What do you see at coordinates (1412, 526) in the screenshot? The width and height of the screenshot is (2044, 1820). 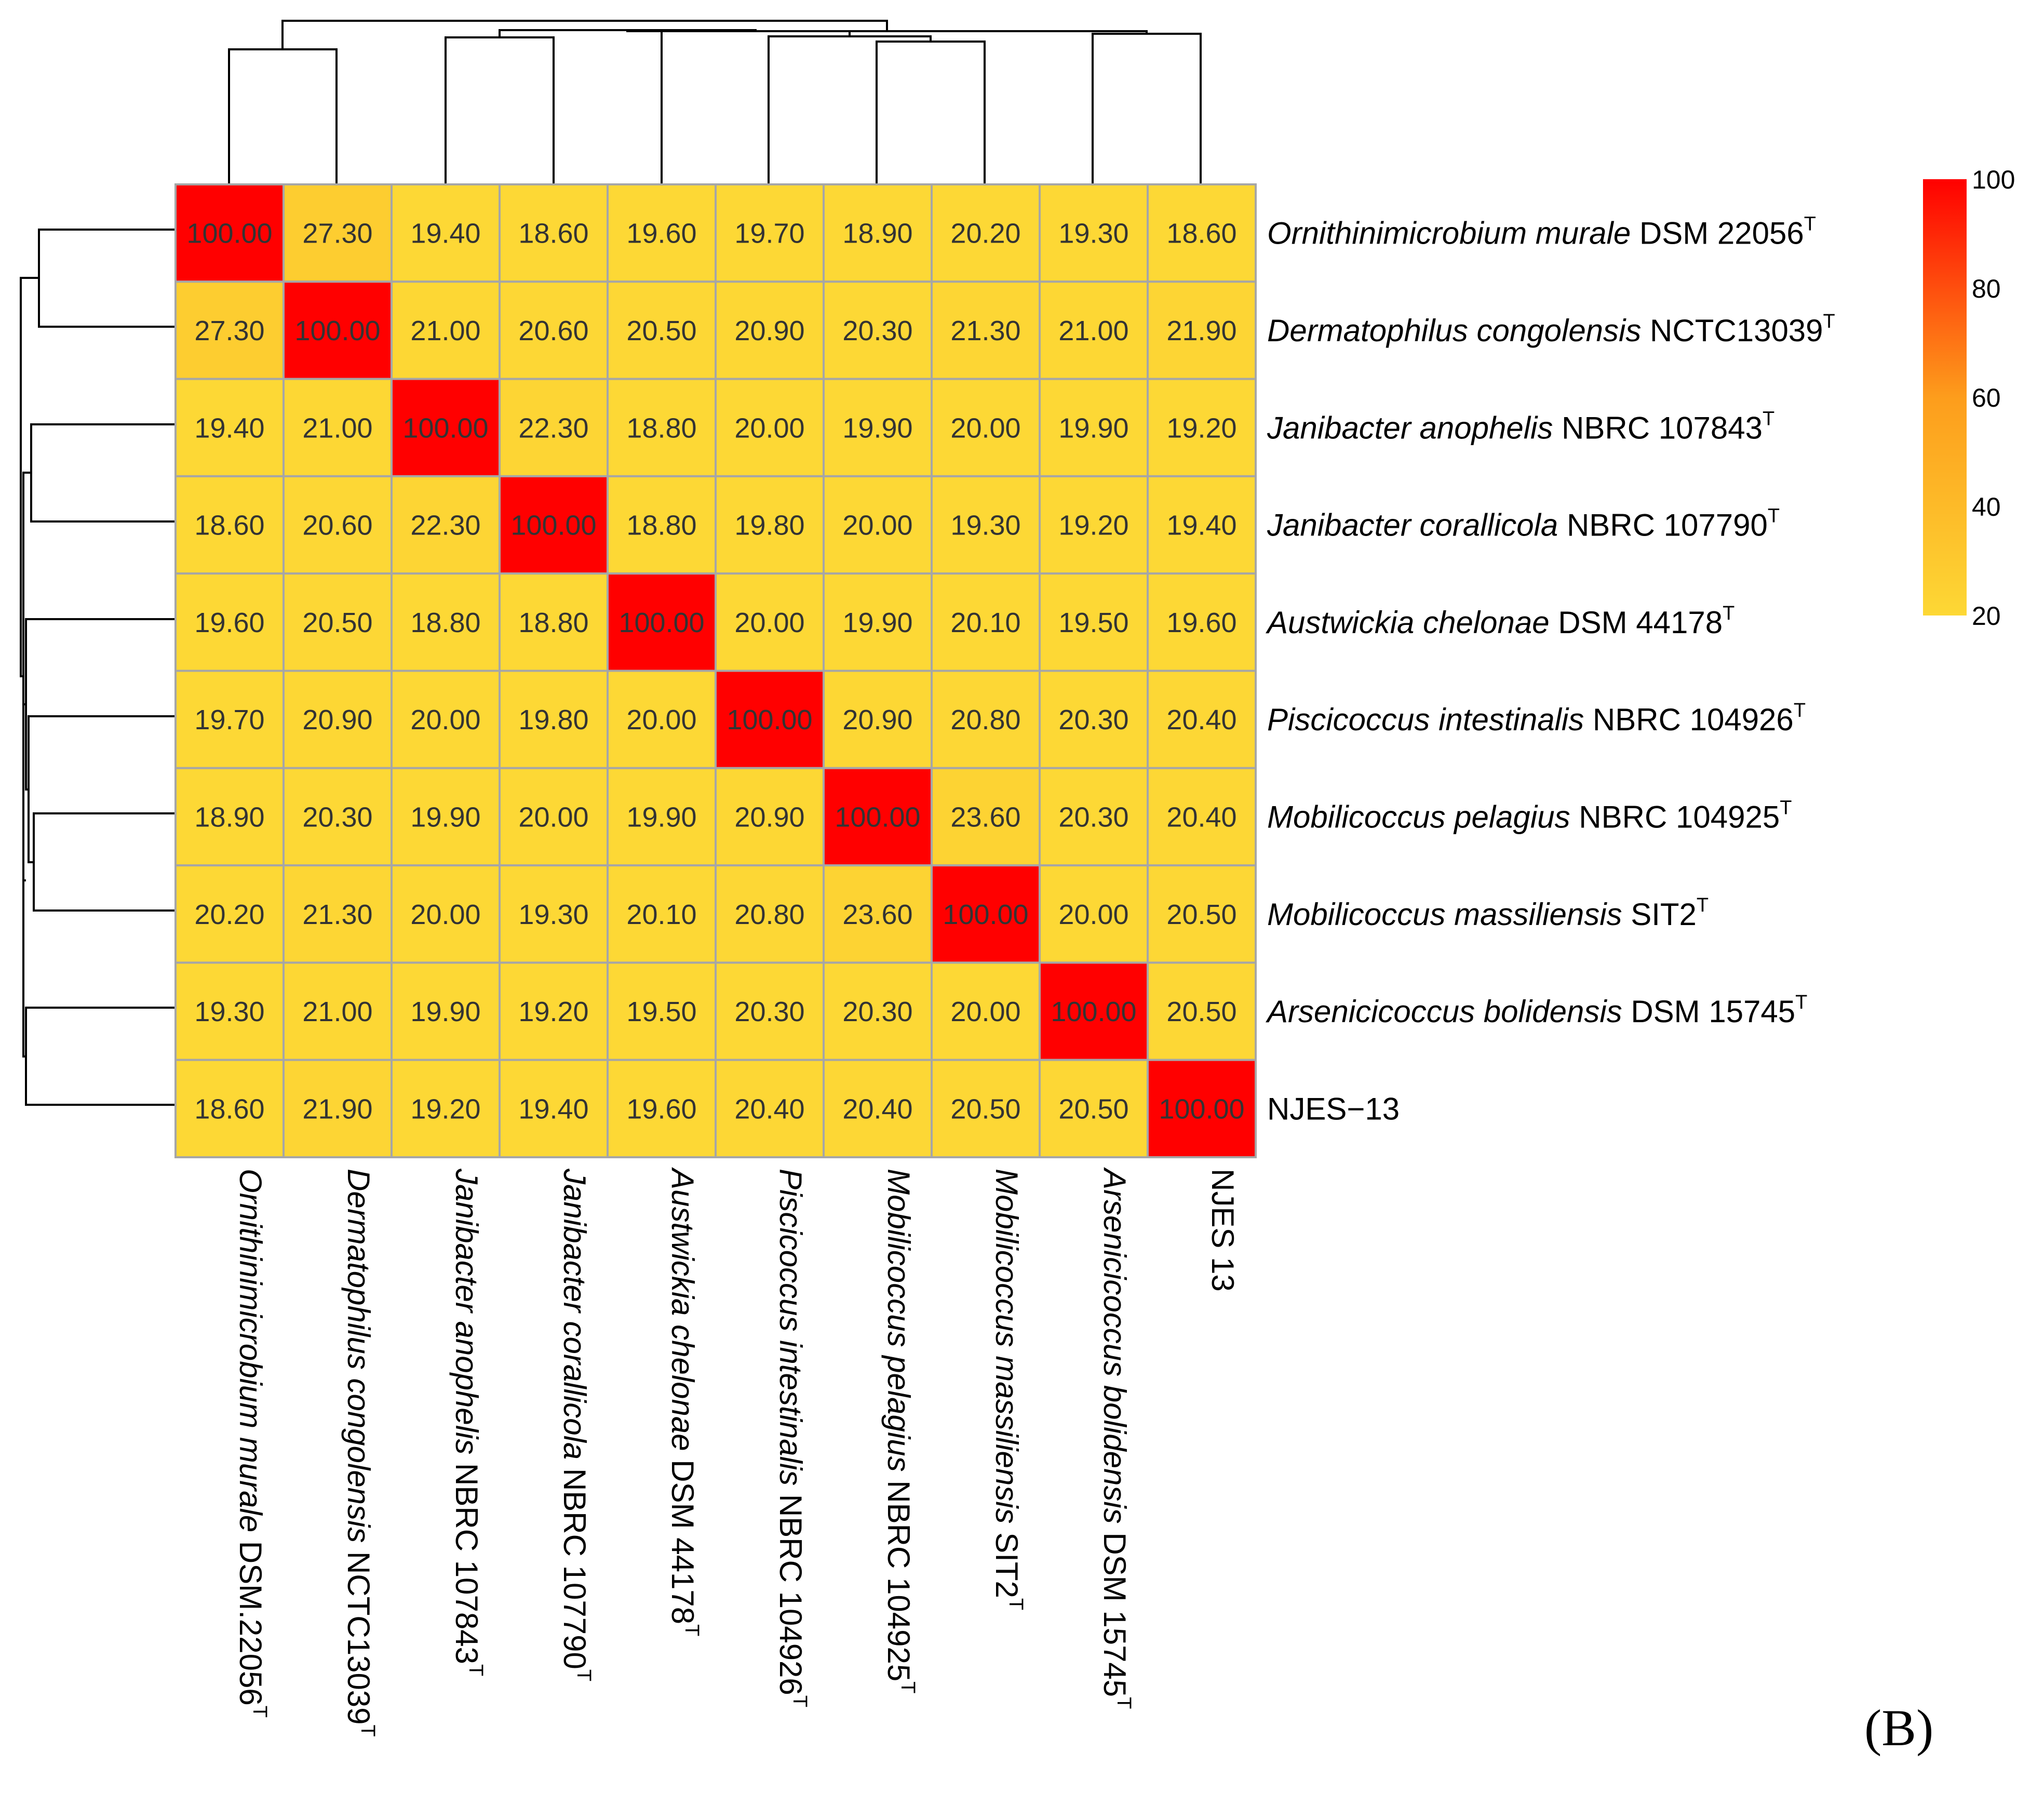 I see `row-label-species: Janibacter corallicola` at bounding box center [1412, 526].